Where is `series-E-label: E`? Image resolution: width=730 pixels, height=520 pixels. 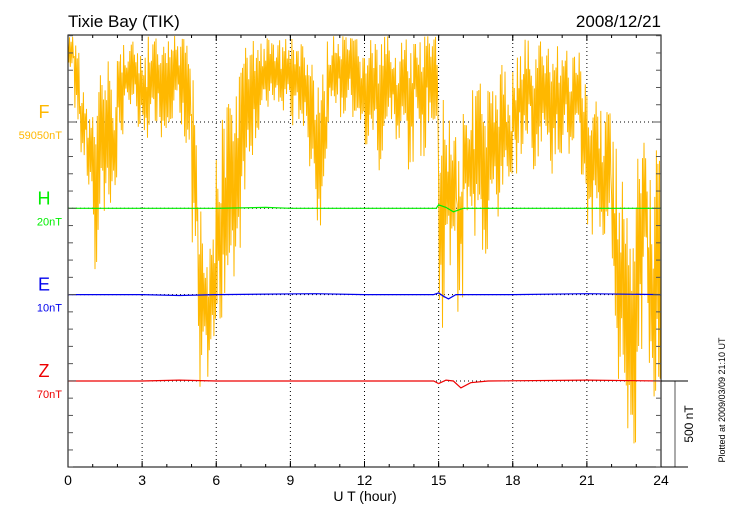 series-E-label: E is located at coordinates (44, 285).